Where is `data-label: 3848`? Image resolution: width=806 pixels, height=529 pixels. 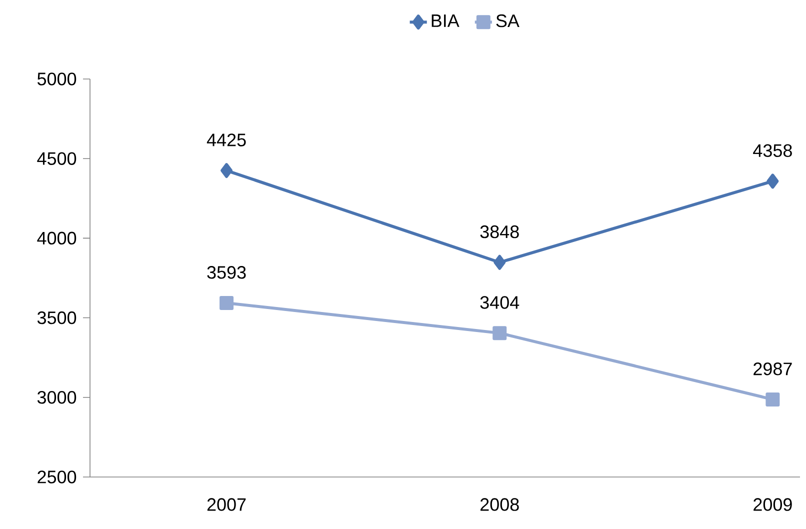
data-label: 3848 is located at coordinates (499, 231).